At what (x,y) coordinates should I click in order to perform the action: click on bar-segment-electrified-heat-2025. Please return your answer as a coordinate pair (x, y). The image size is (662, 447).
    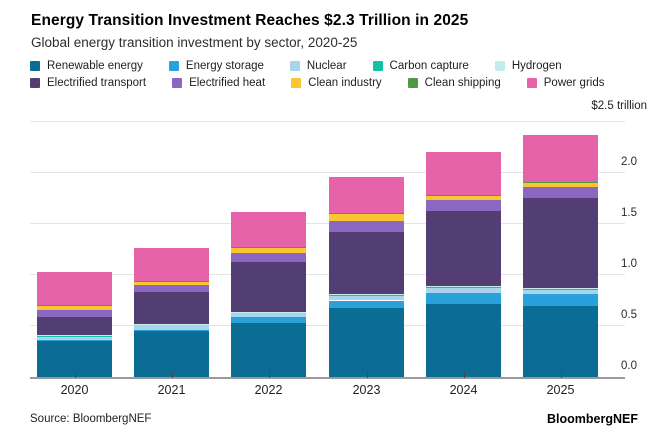
    Looking at the image, I should click on (560, 192).